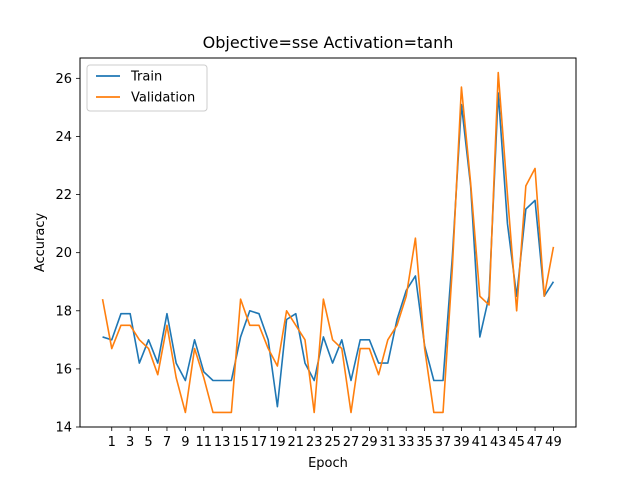 The image size is (640, 480). What do you see at coordinates (328, 42) in the screenshot?
I see `chart-title: Objective=sse Activation=tanh` at bounding box center [328, 42].